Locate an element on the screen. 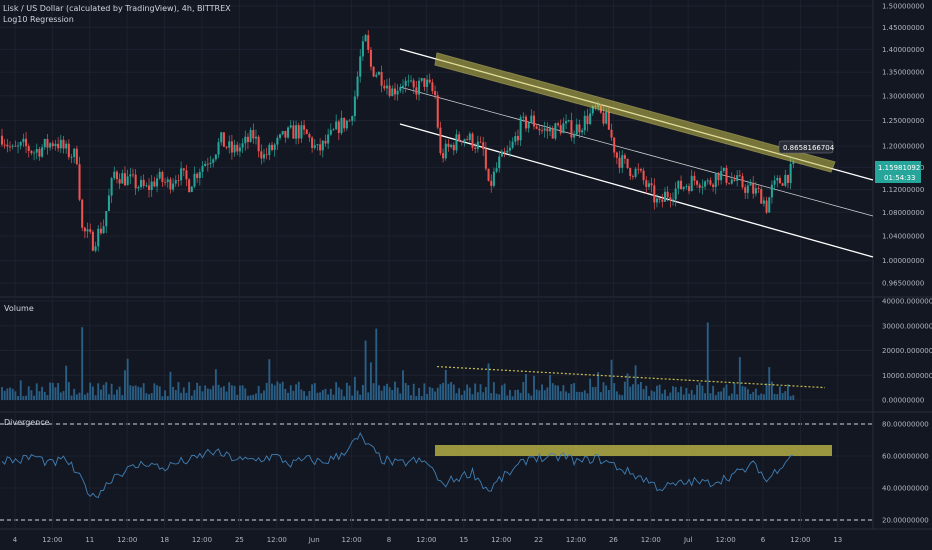  osc-tick-label: 80.00000000 is located at coordinates (905, 425).